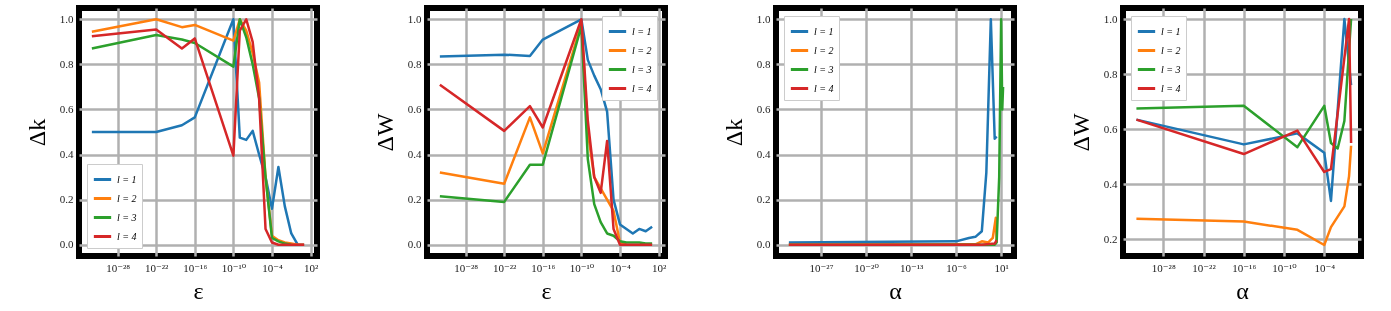 The width and height of the screenshot is (1391, 311). What do you see at coordinates (911, 267) in the screenshot?
I see `x-tick-label: 10⁻¹³` at bounding box center [911, 267].